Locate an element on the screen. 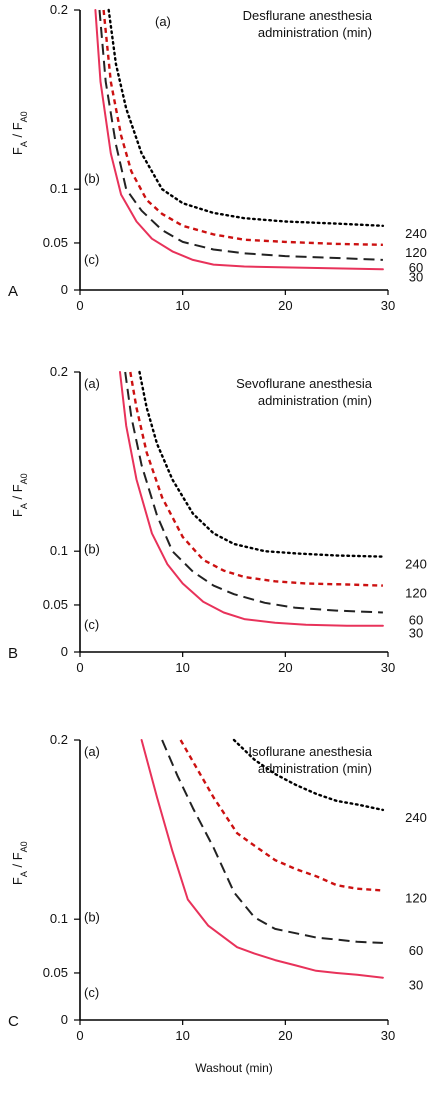 The height and width of the screenshot is (1105, 435). panel-letter: C is located at coordinates (13, 1021).